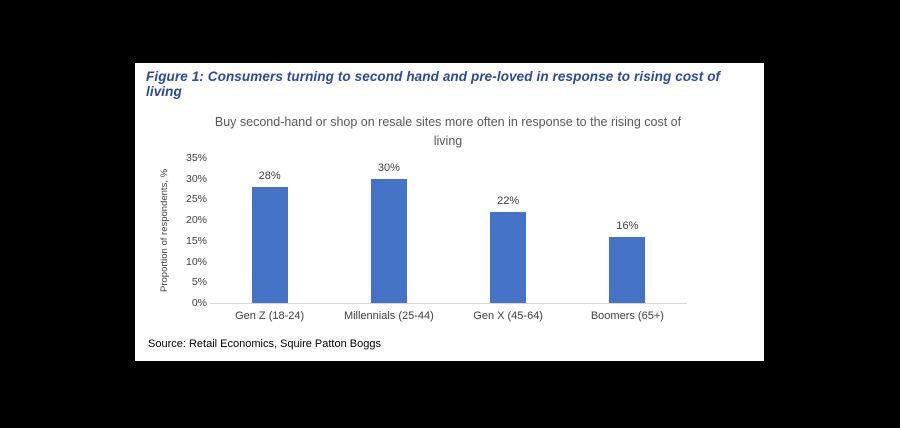 Image resolution: width=900 pixels, height=428 pixels. I want to click on bar-value-label: 28%, so click(269, 176).